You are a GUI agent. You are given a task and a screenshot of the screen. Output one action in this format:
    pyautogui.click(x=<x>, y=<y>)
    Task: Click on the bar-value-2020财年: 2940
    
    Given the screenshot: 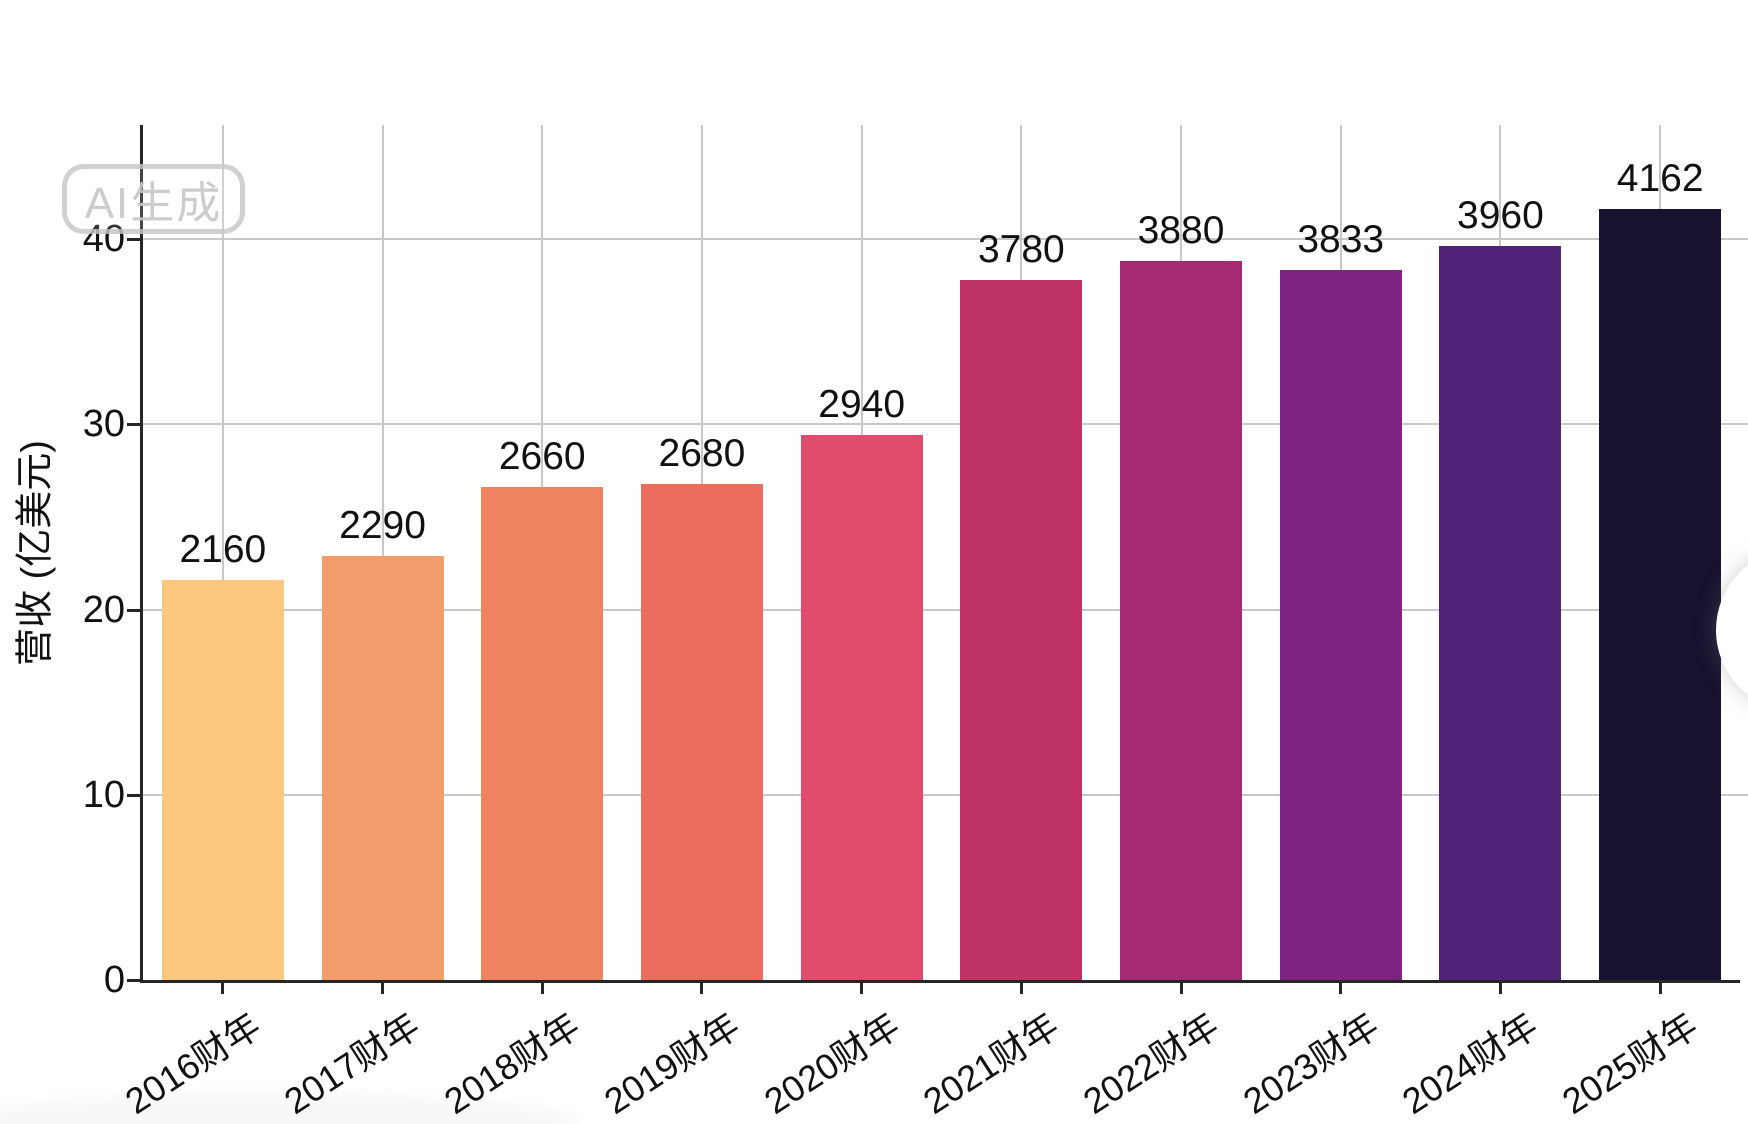 What is the action you would take?
    pyautogui.click(x=862, y=405)
    